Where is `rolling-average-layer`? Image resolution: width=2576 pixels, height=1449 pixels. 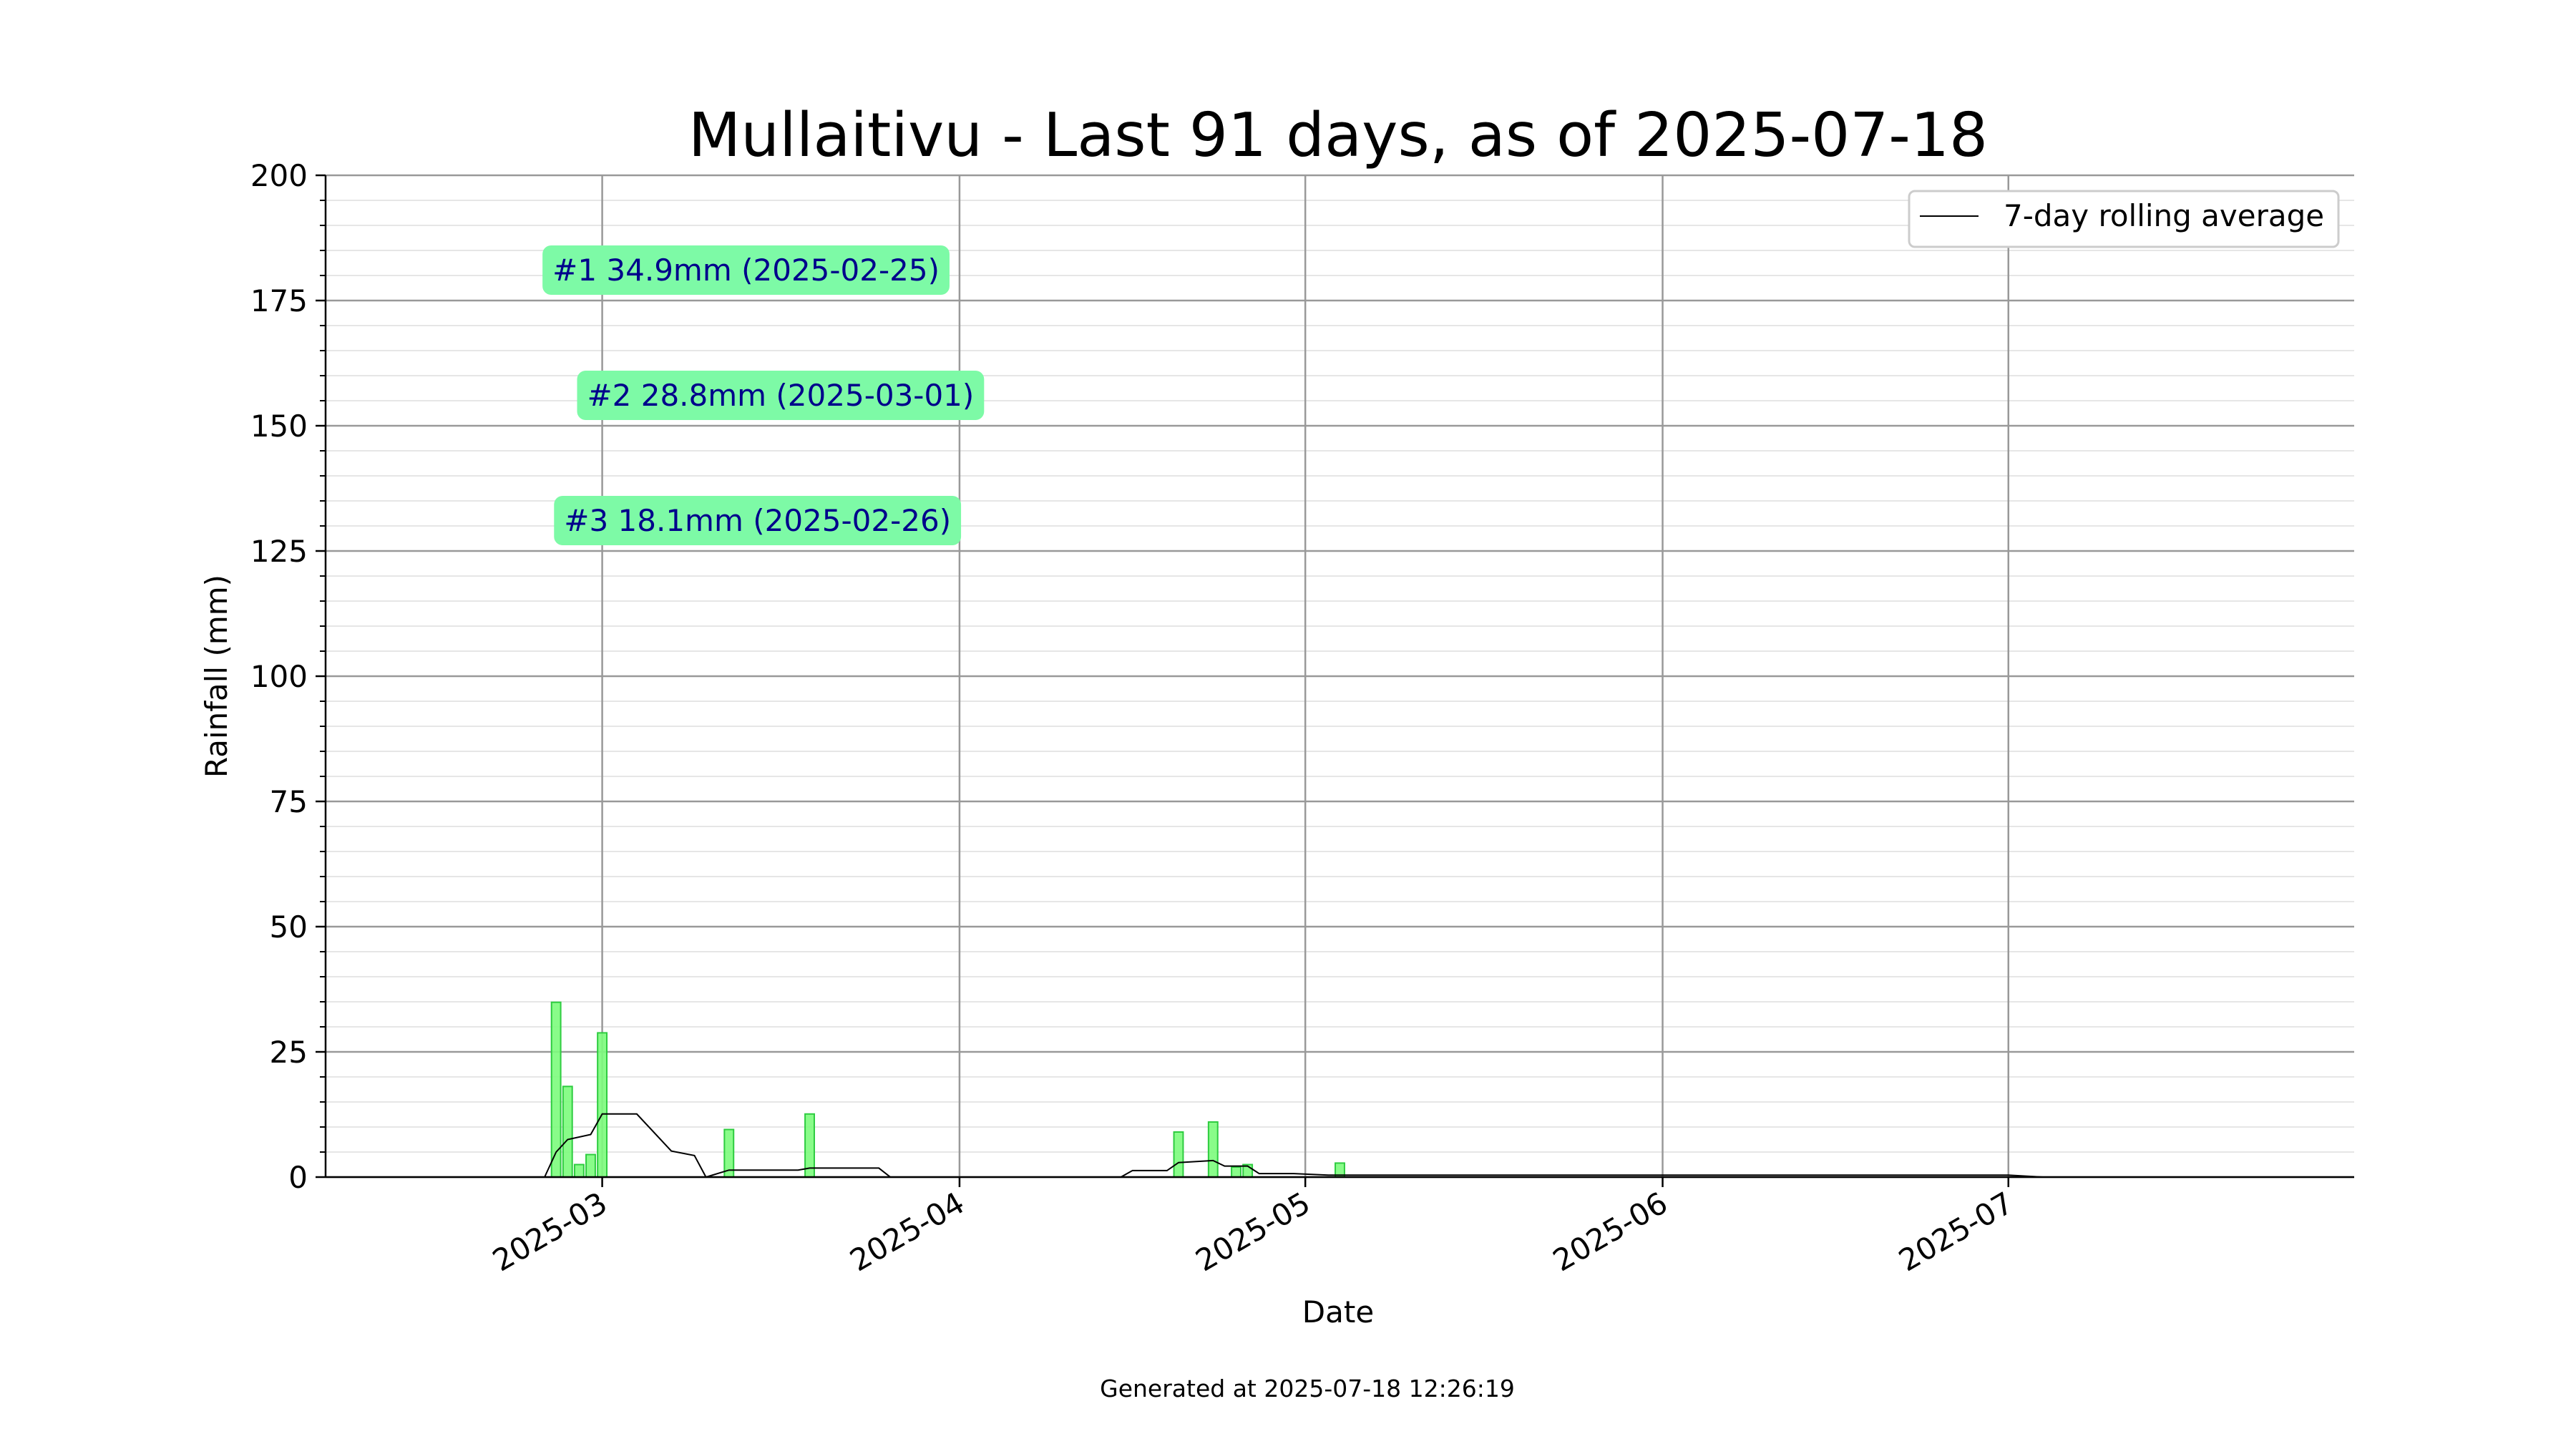 rolling-average-layer is located at coordinates (1357, 1146).